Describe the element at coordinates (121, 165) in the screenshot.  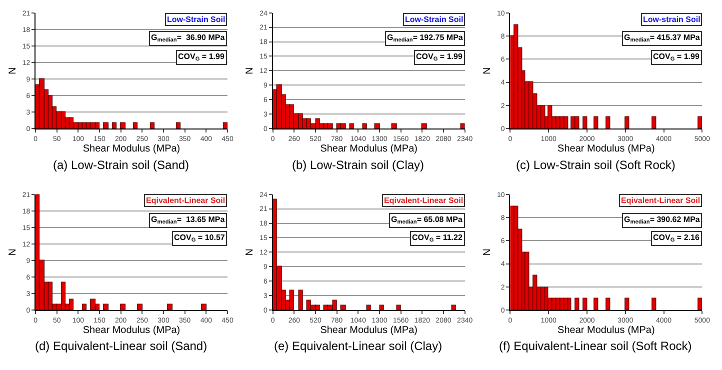
I see `text: (a) Low-Strain soil (Sand)` at that location.